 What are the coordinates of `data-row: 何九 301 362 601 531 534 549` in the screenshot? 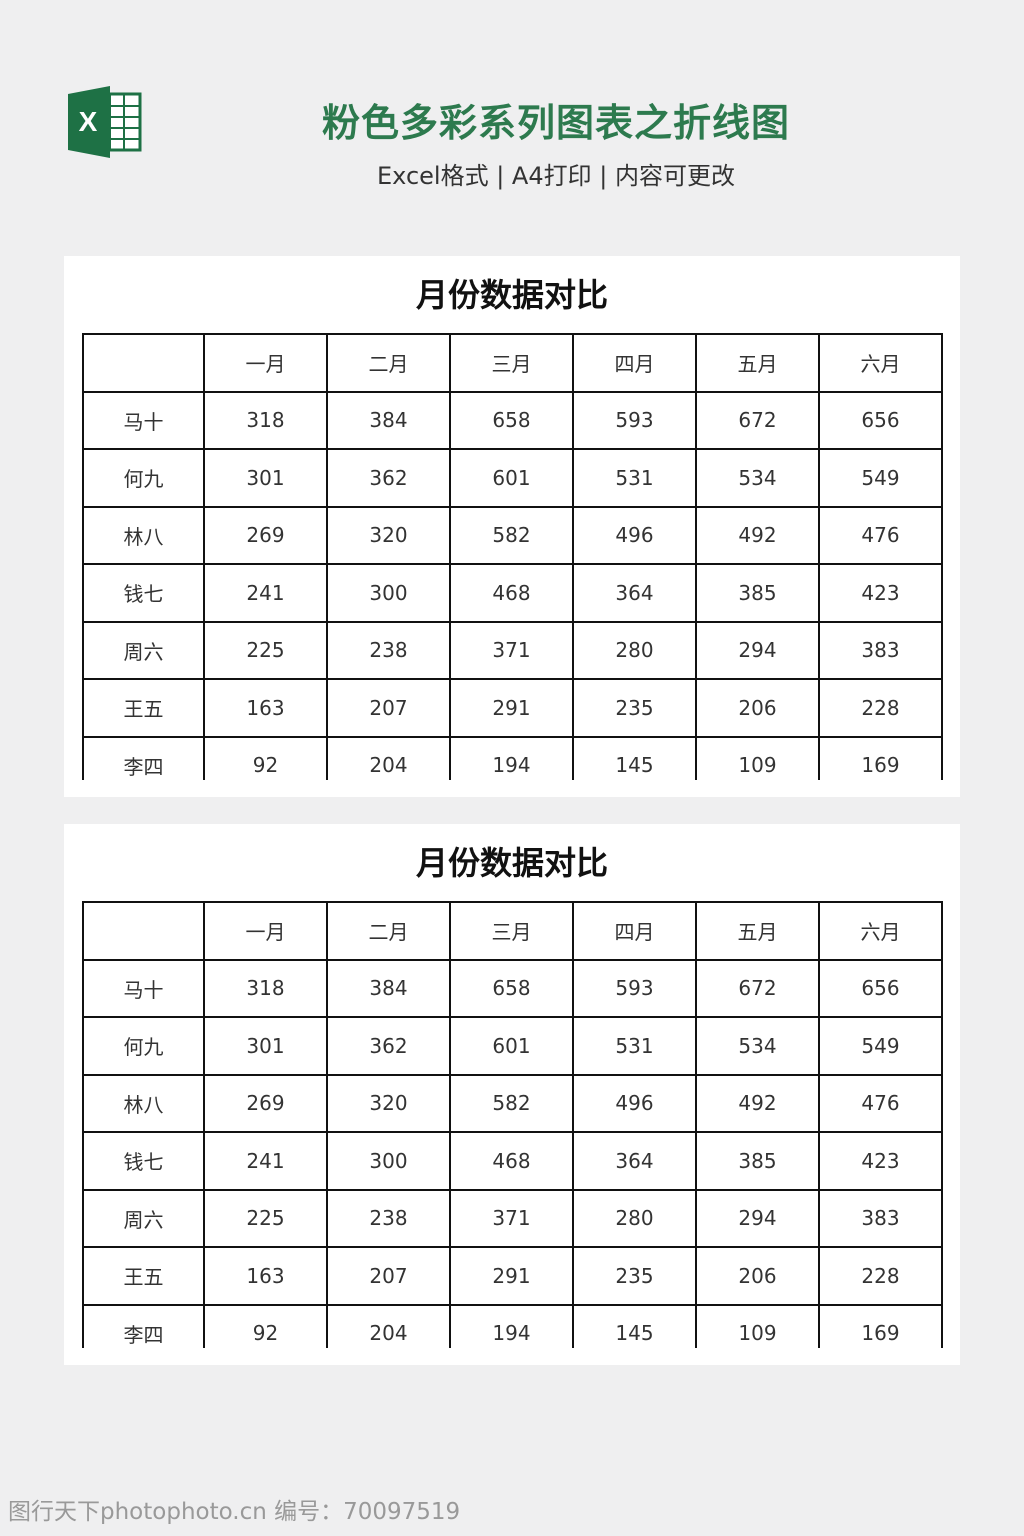 It's located at (512, 478).